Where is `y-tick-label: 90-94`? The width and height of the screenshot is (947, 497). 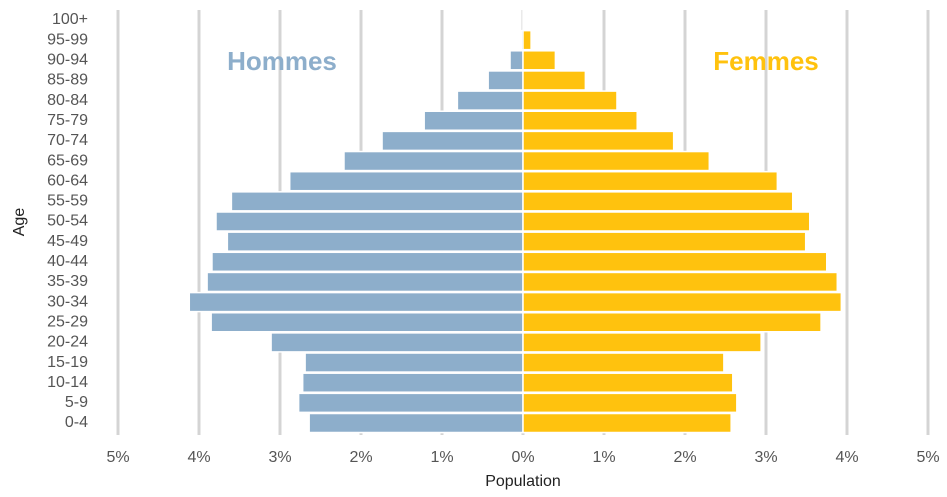
y-tick-label: 90-94 is located at coordinates (67, 60).